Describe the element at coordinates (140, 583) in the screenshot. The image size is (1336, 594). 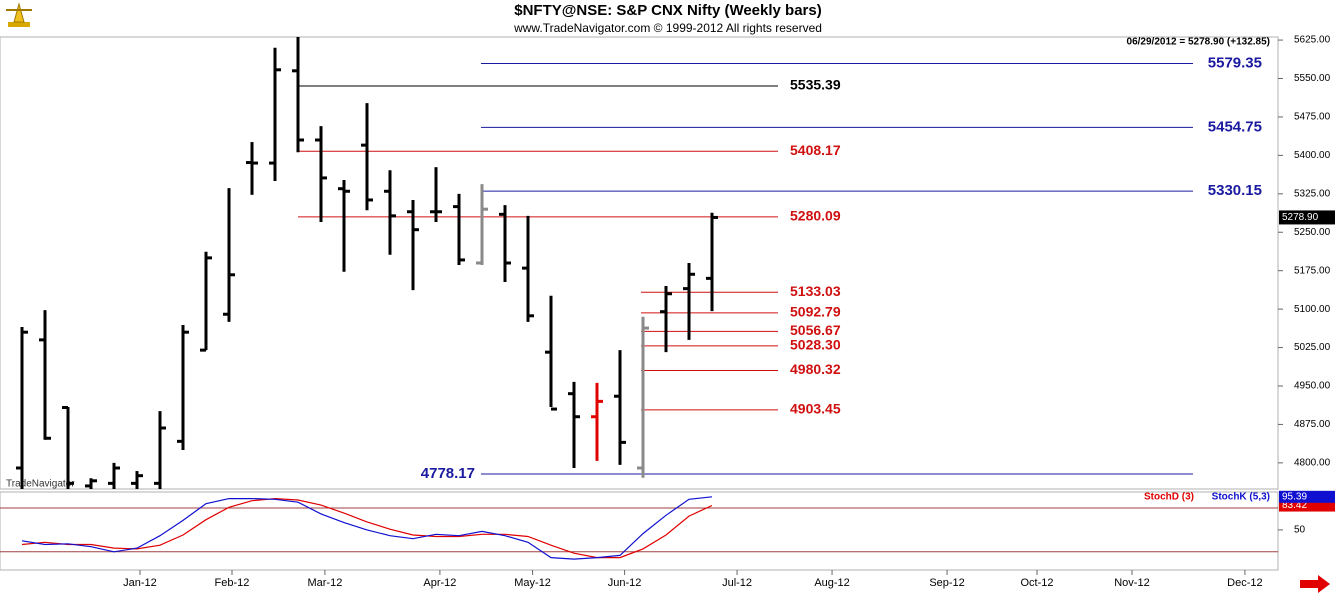
I see `x-tick-label: Jan-12` at that location.